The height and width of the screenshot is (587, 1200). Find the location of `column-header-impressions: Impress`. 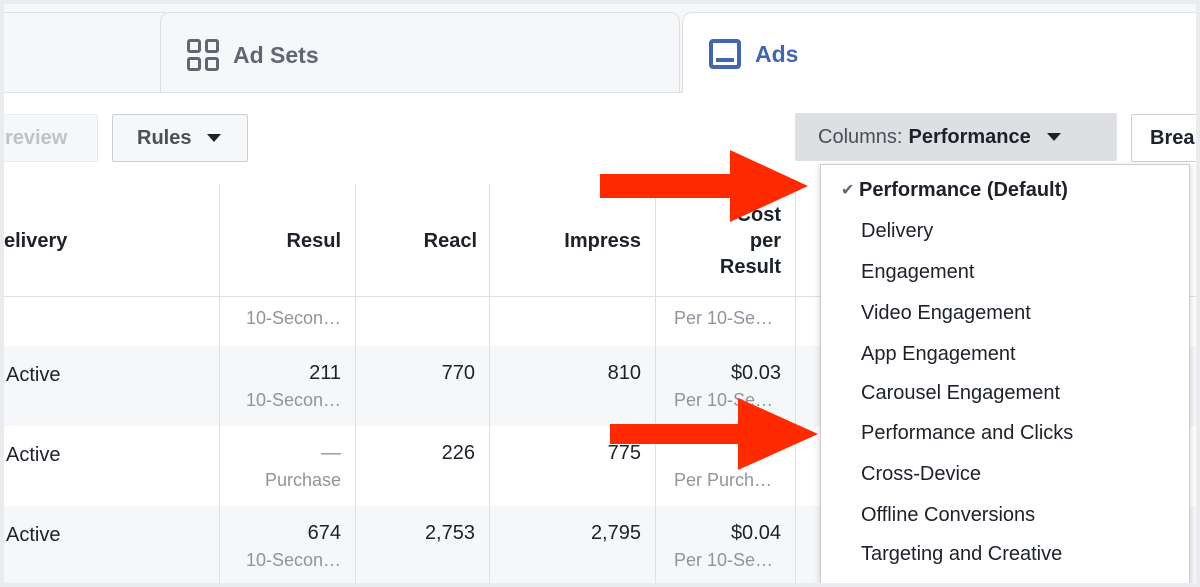

column-header-impressions: Impress is located at coordinates (573, 240).